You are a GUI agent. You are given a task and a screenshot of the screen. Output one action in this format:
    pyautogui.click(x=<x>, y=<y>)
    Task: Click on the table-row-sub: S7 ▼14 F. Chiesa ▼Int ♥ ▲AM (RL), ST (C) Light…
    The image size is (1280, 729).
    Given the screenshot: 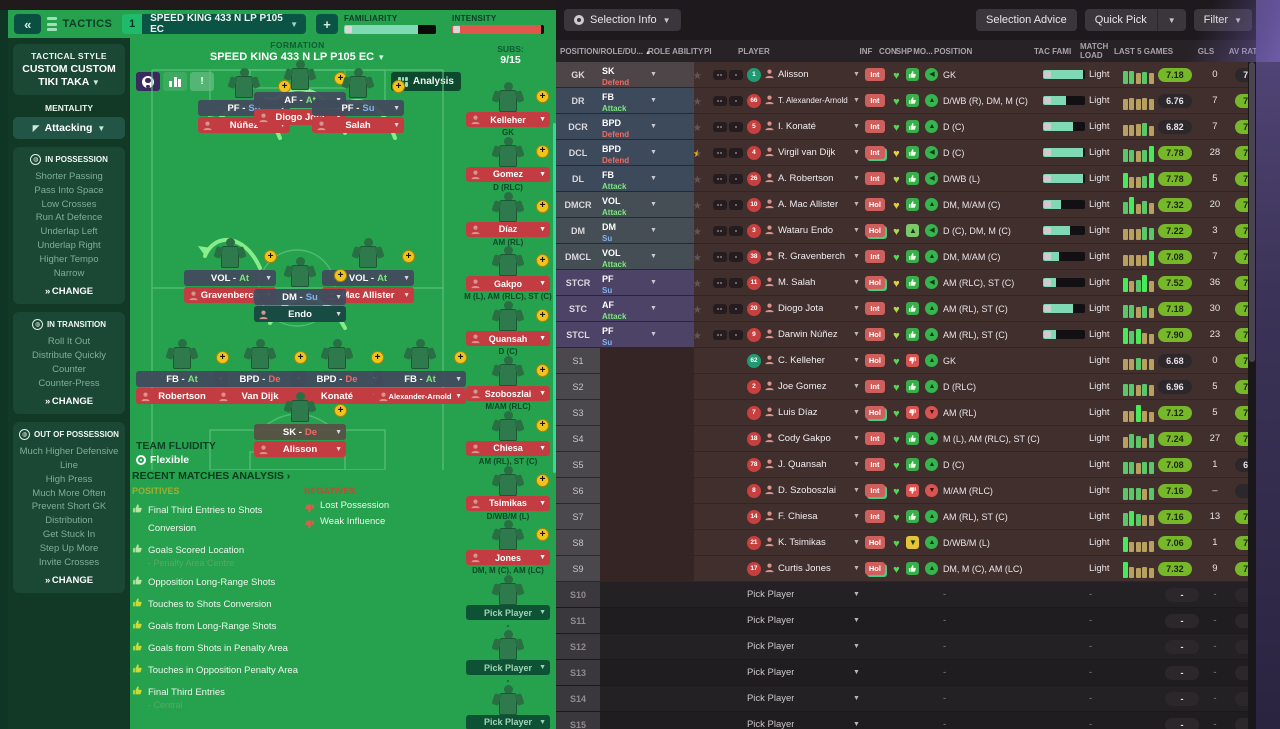 What is the action you would take?
    pyautogui.click(x=912, y=517)
    